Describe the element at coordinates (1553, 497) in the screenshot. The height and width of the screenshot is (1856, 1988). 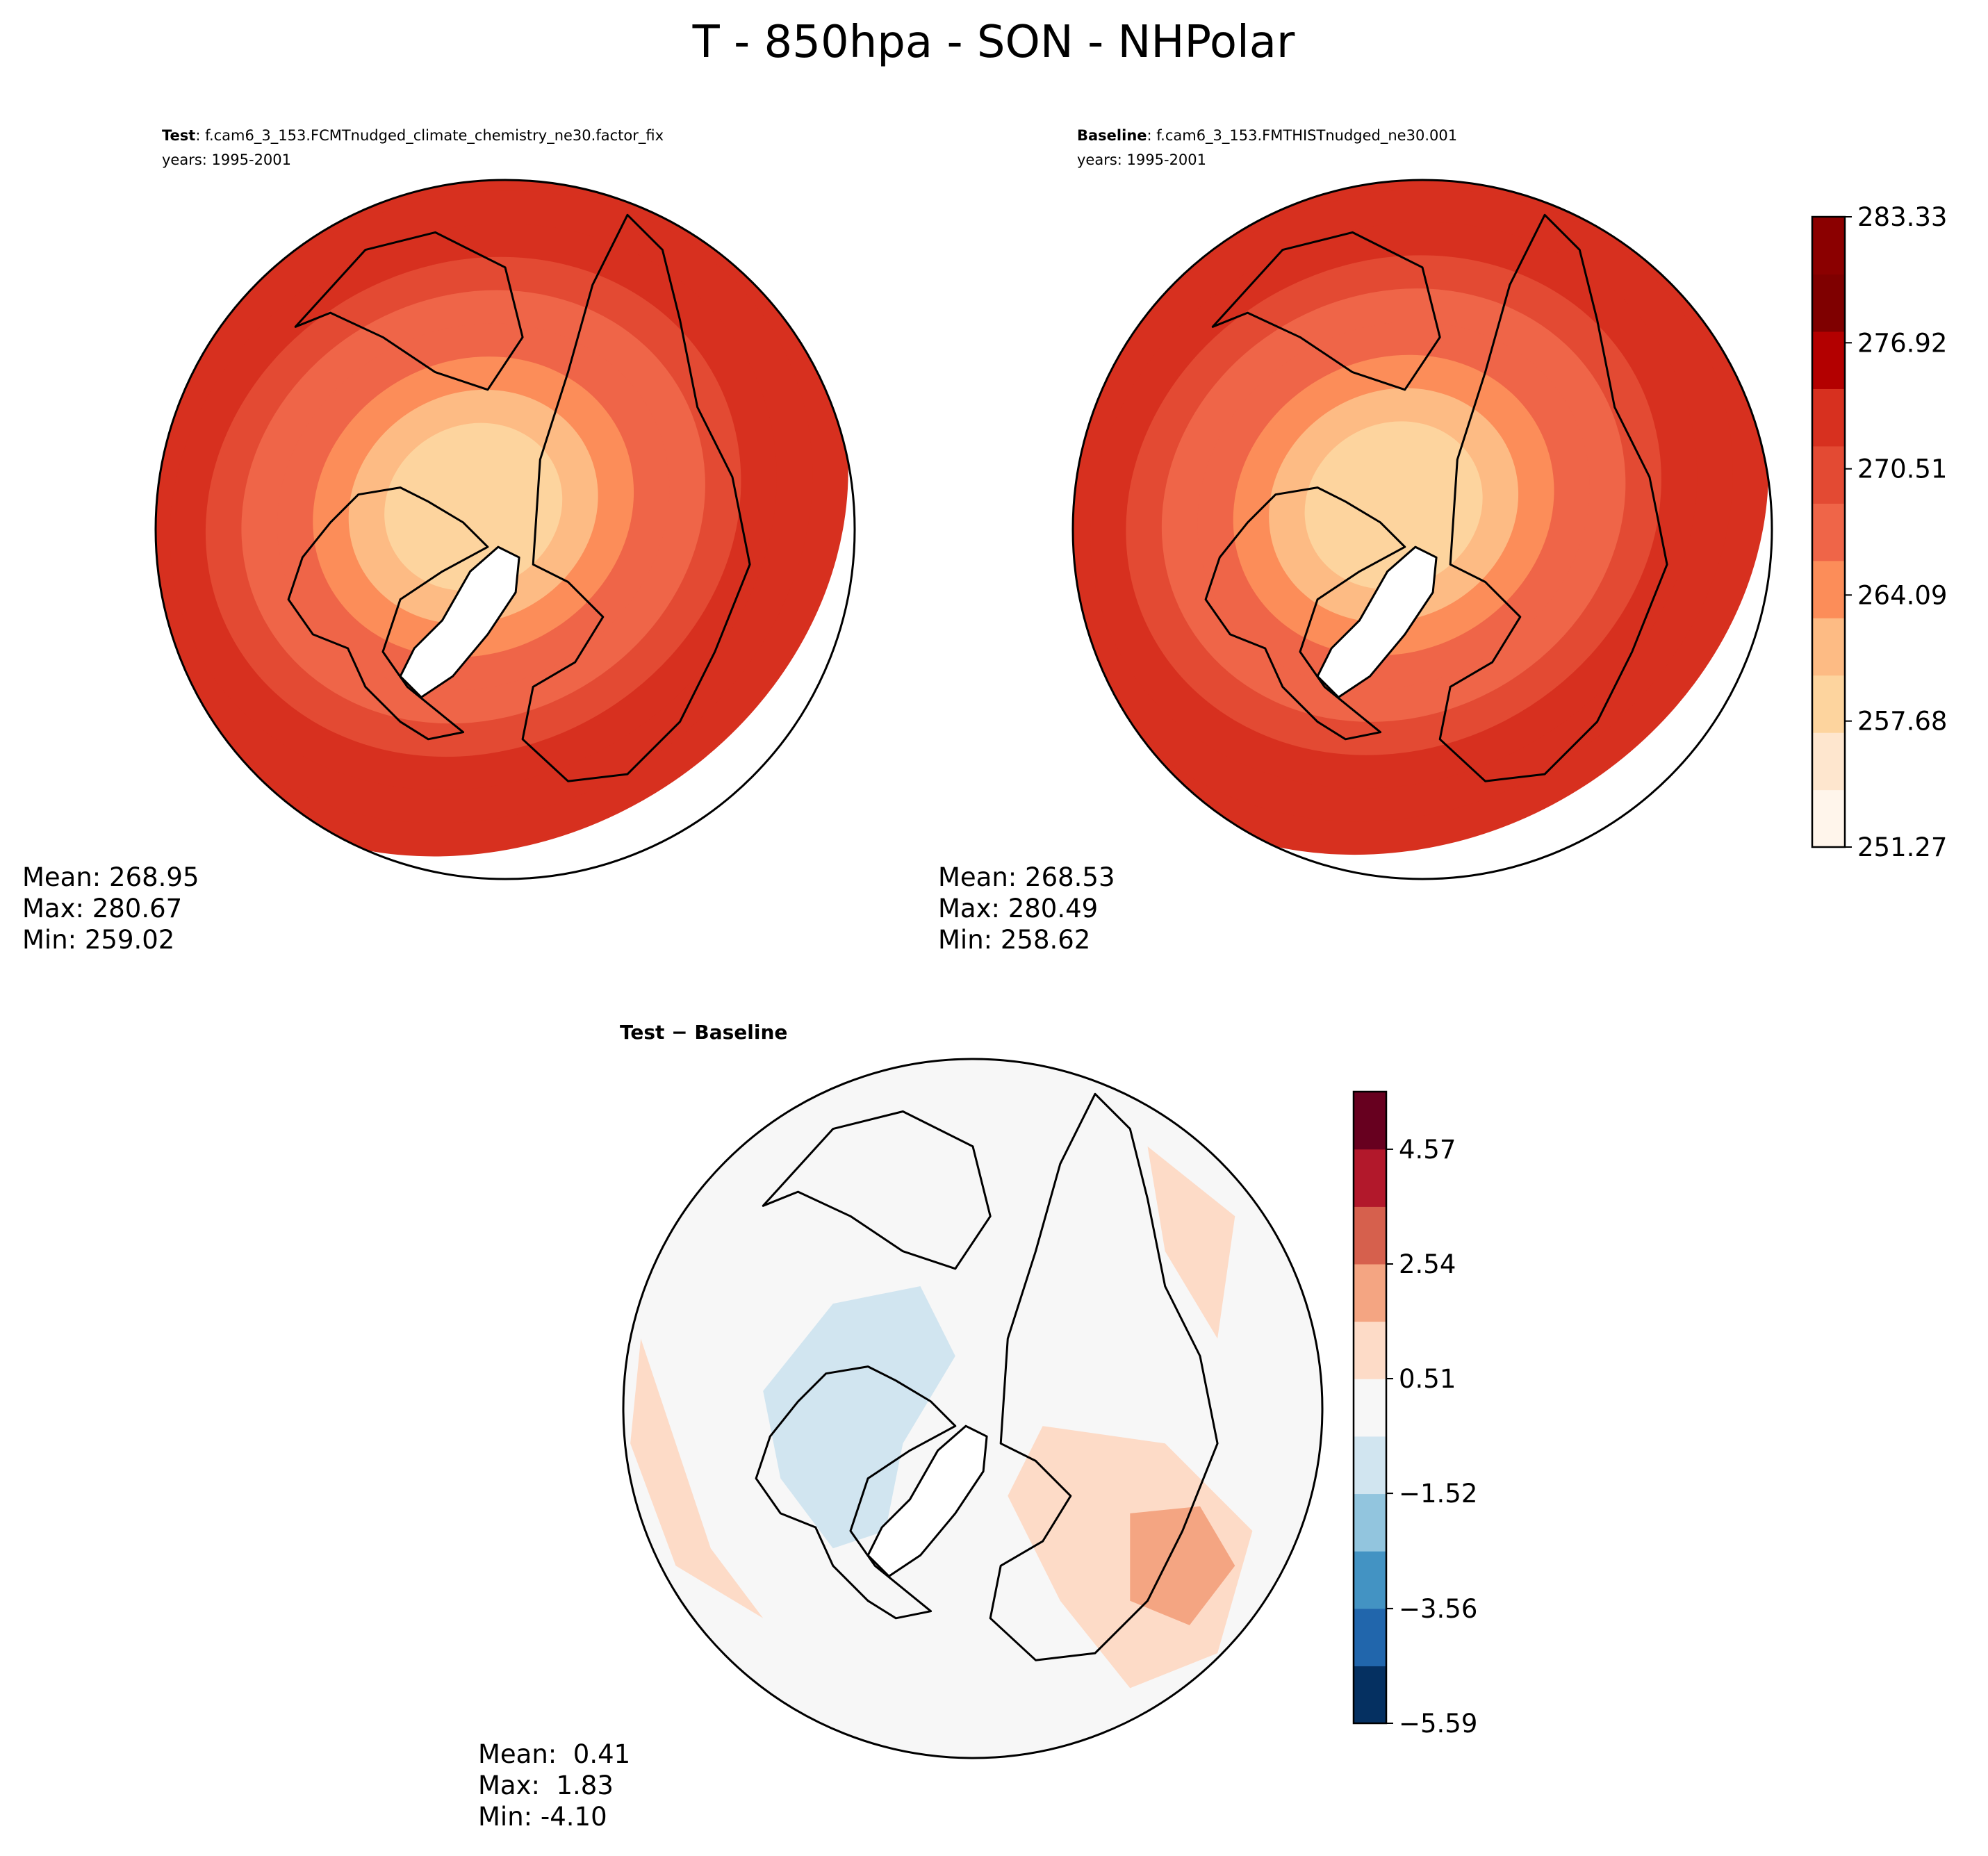
I see `panel-baseline-coastline-eurasia` at that location.